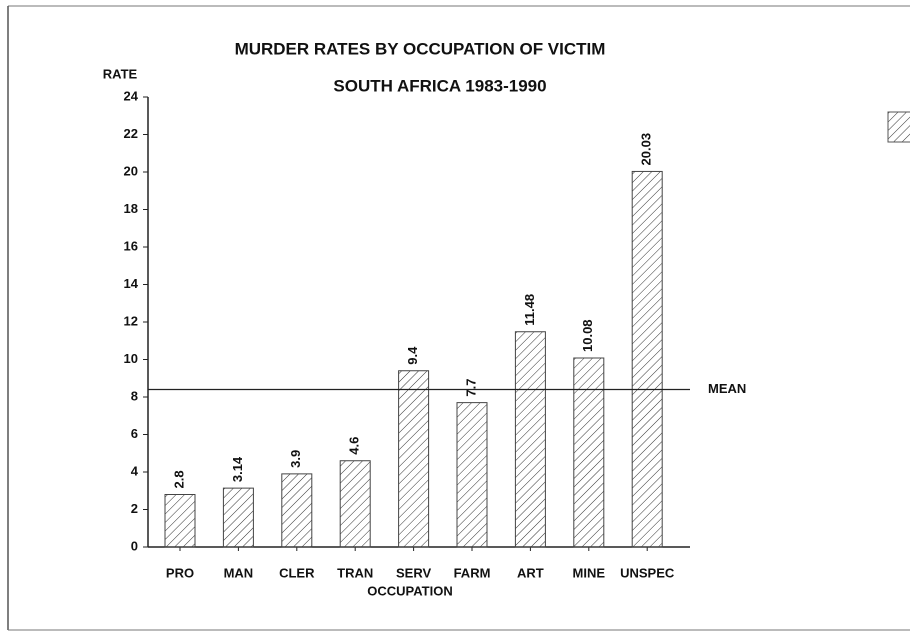 This screenshot has width=910, height=634. What do you see at coordinates (295, 459) in the screenshot?
I see `value-label: 3.9` at bounding box center [295, 459].